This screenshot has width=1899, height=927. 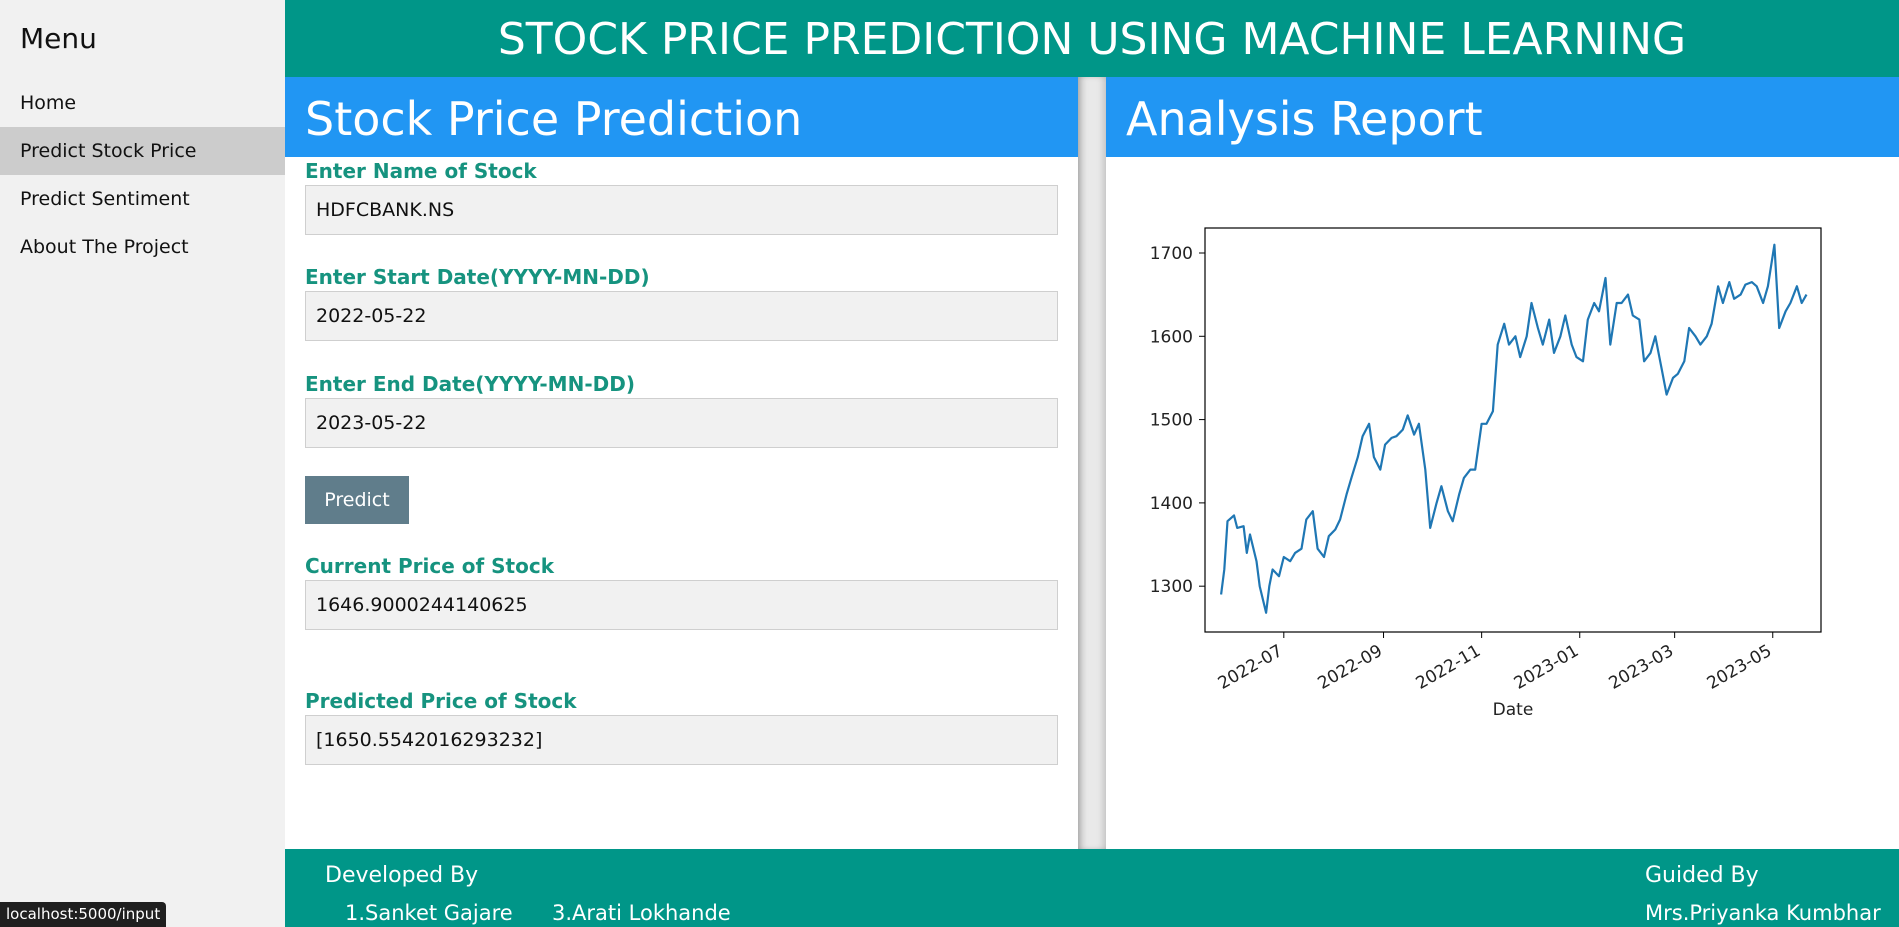 What do you see at coordinates (429, 913) in the screenshot?
I see `developer-1: 1.Sanket Gajare` at bounding box center [429, 913].